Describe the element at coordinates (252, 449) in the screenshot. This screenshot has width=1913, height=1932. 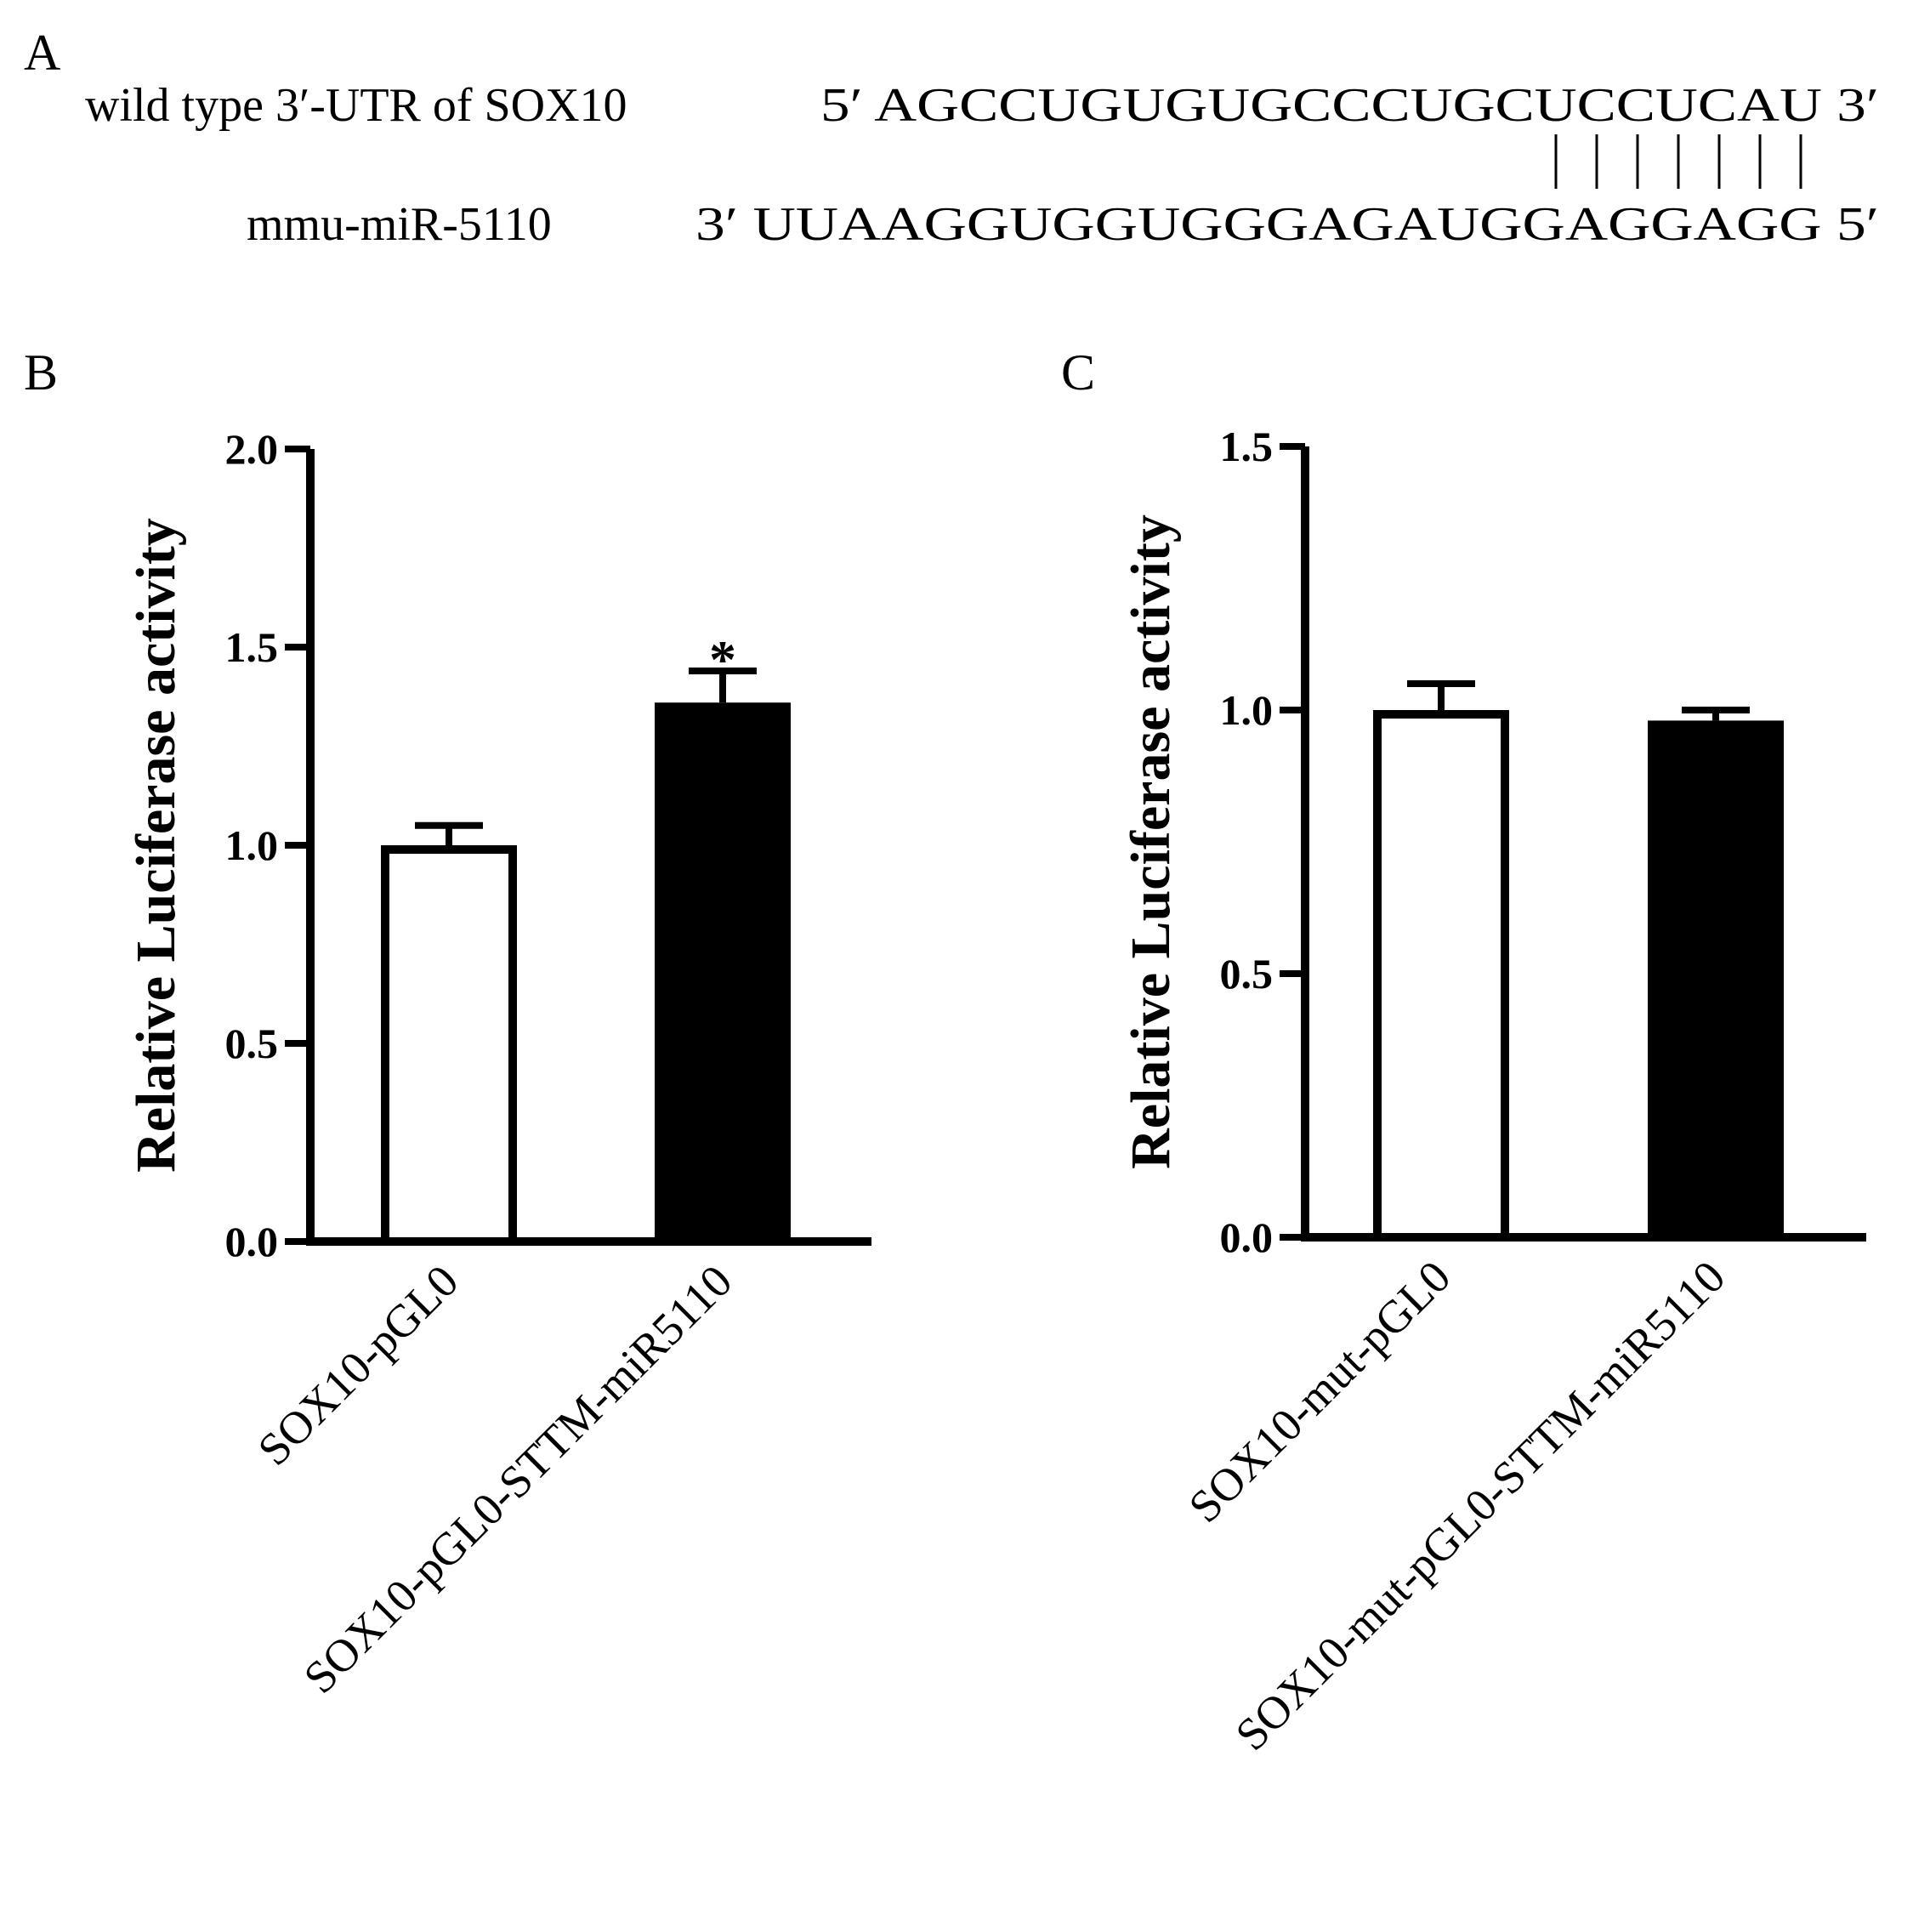
I see `y-tick-label: 2.0` at that location.